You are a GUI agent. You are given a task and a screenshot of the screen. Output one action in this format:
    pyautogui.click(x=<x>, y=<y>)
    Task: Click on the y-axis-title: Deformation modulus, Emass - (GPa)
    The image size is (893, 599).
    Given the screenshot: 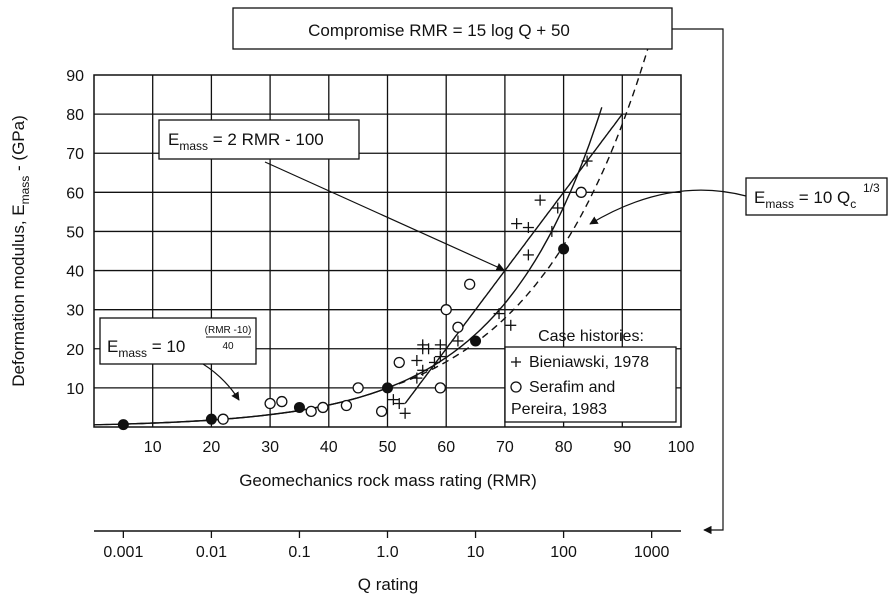 What is the action you would take?
    pyautogui.click(x=20, y=251)
    